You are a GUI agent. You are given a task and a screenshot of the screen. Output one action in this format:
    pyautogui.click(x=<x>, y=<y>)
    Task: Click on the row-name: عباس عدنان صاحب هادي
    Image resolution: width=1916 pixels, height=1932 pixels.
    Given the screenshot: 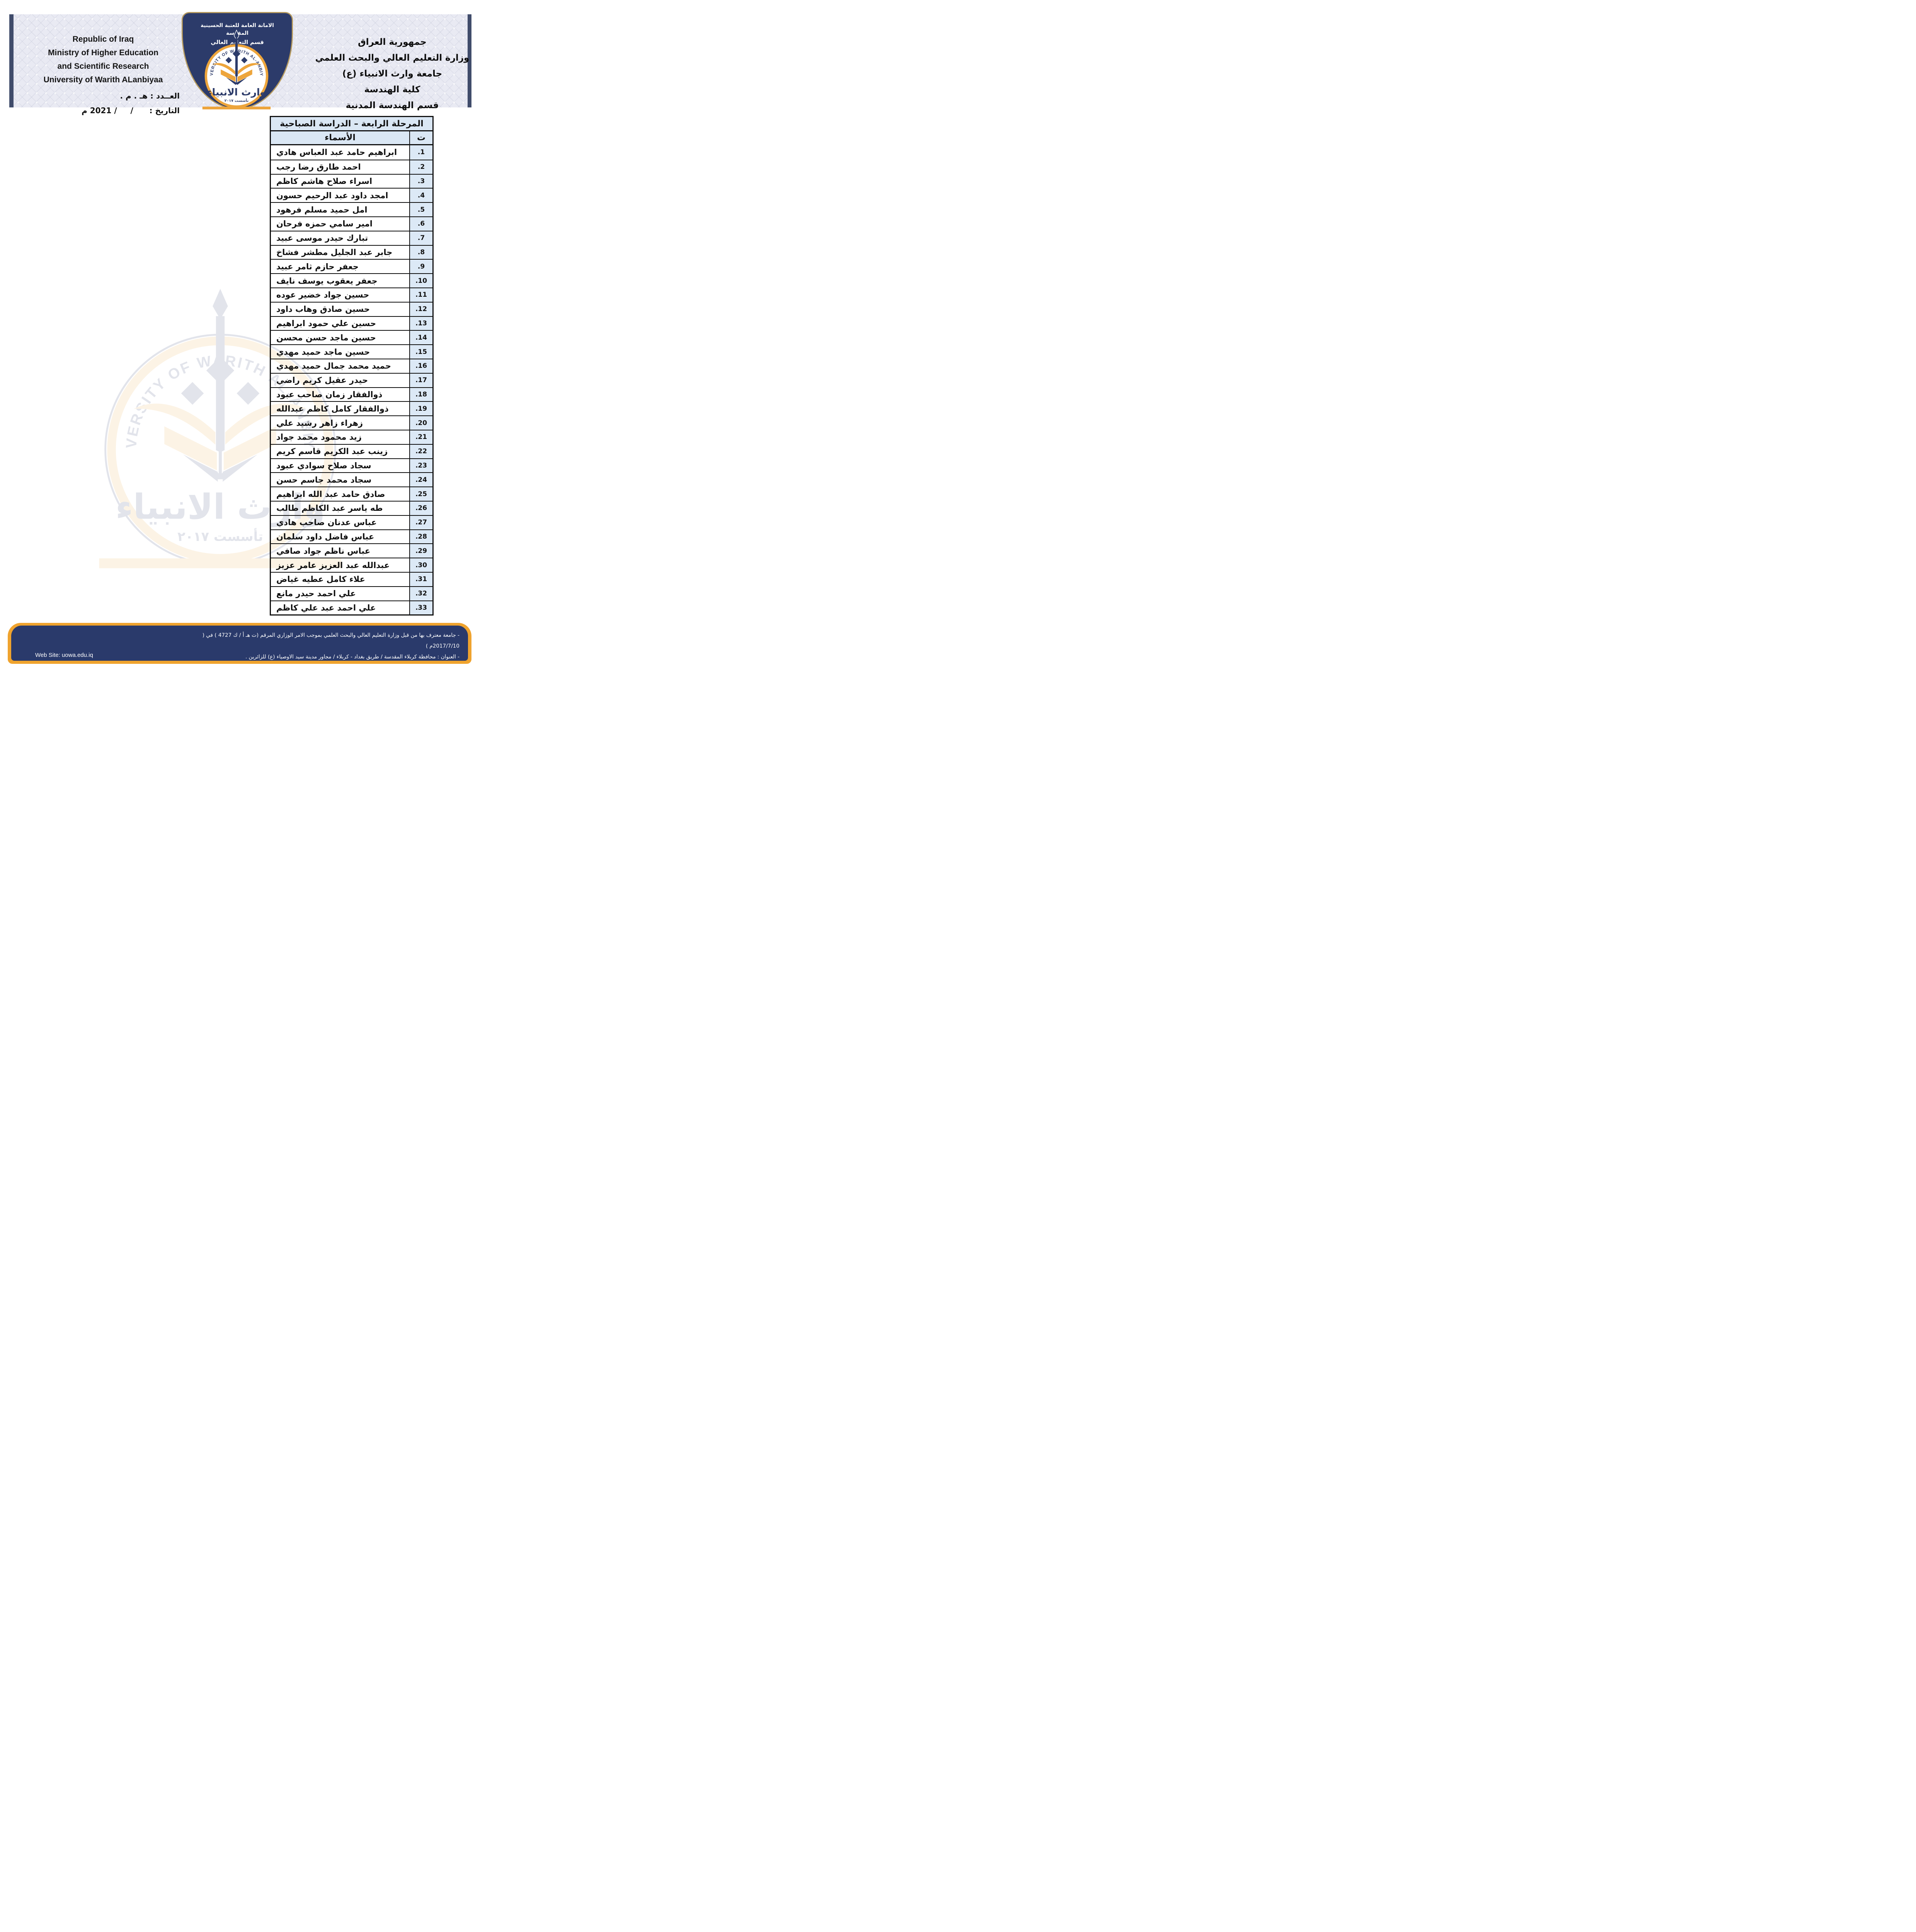 What is the action you would take?
    pyautogui.click(x=326, y=522)
    